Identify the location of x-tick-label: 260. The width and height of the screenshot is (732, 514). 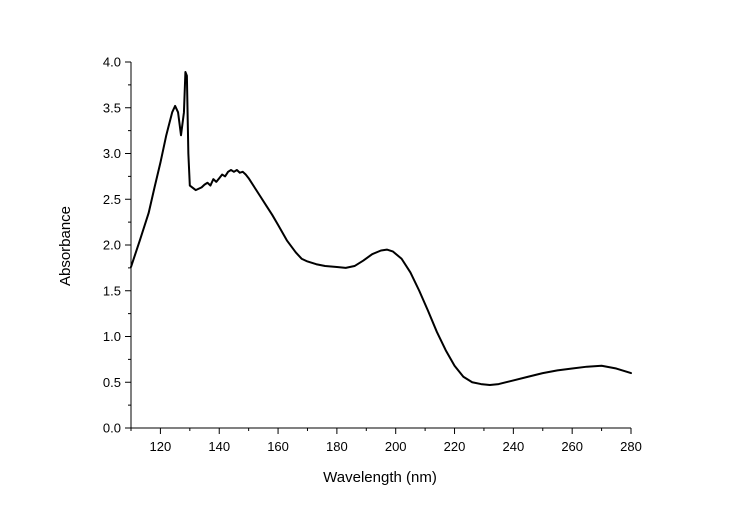
(572, 446).